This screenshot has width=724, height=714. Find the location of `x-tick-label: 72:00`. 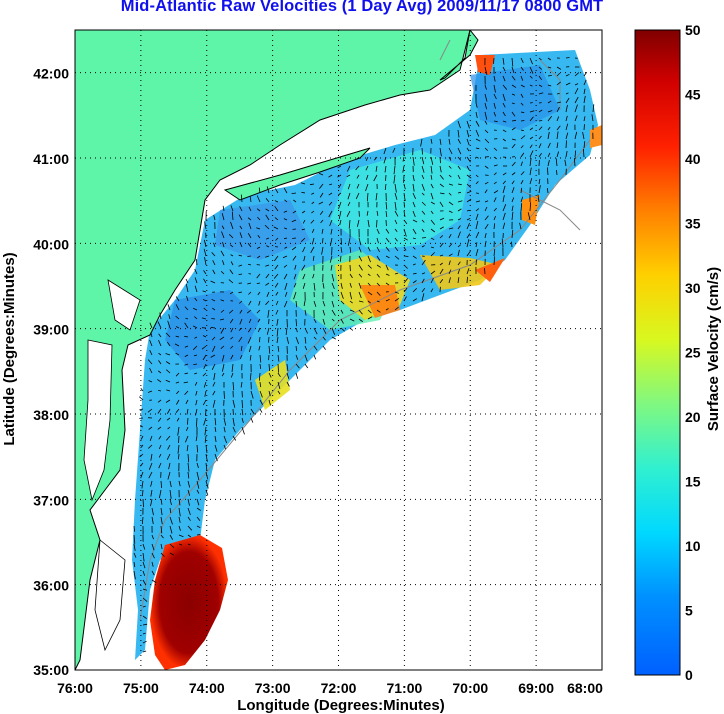

x-tick-label: 72:00 is located at coordinates (339, 688).